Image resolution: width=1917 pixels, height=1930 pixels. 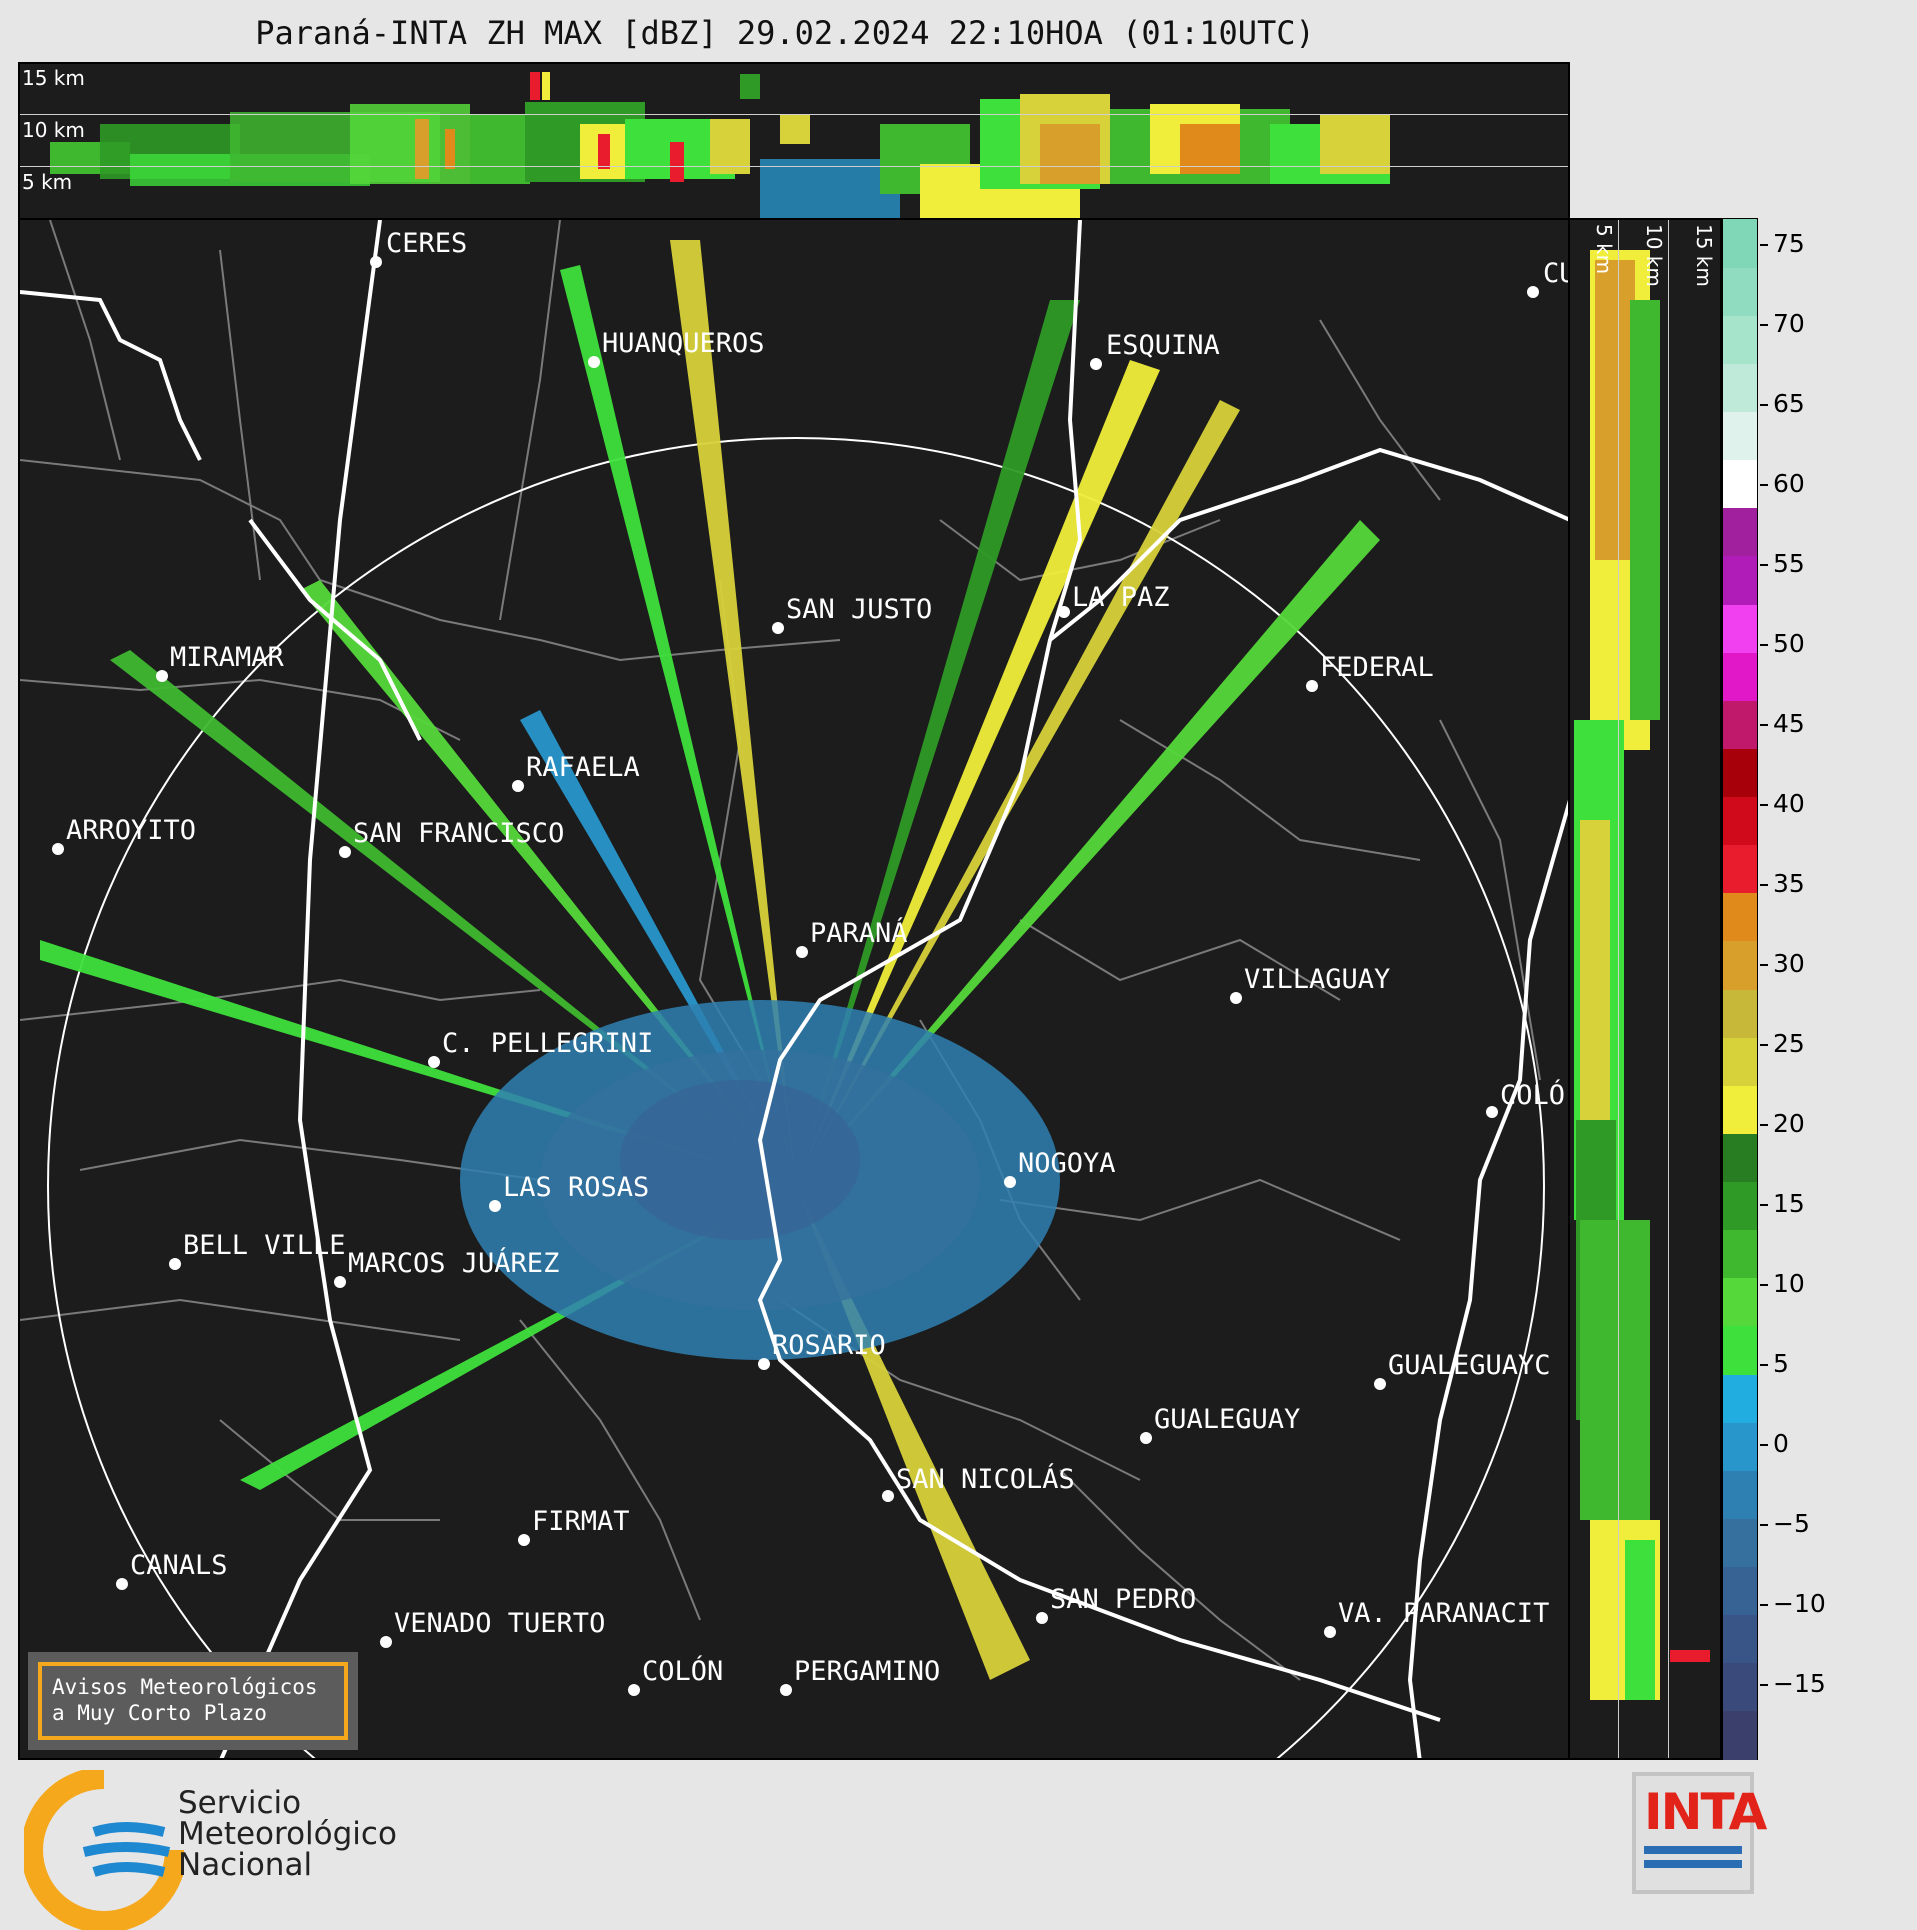 What do you see at coordinates (583, 767) in the screenshot?
I see `city-label: RAFAELA` at bounding box center [583, 767].